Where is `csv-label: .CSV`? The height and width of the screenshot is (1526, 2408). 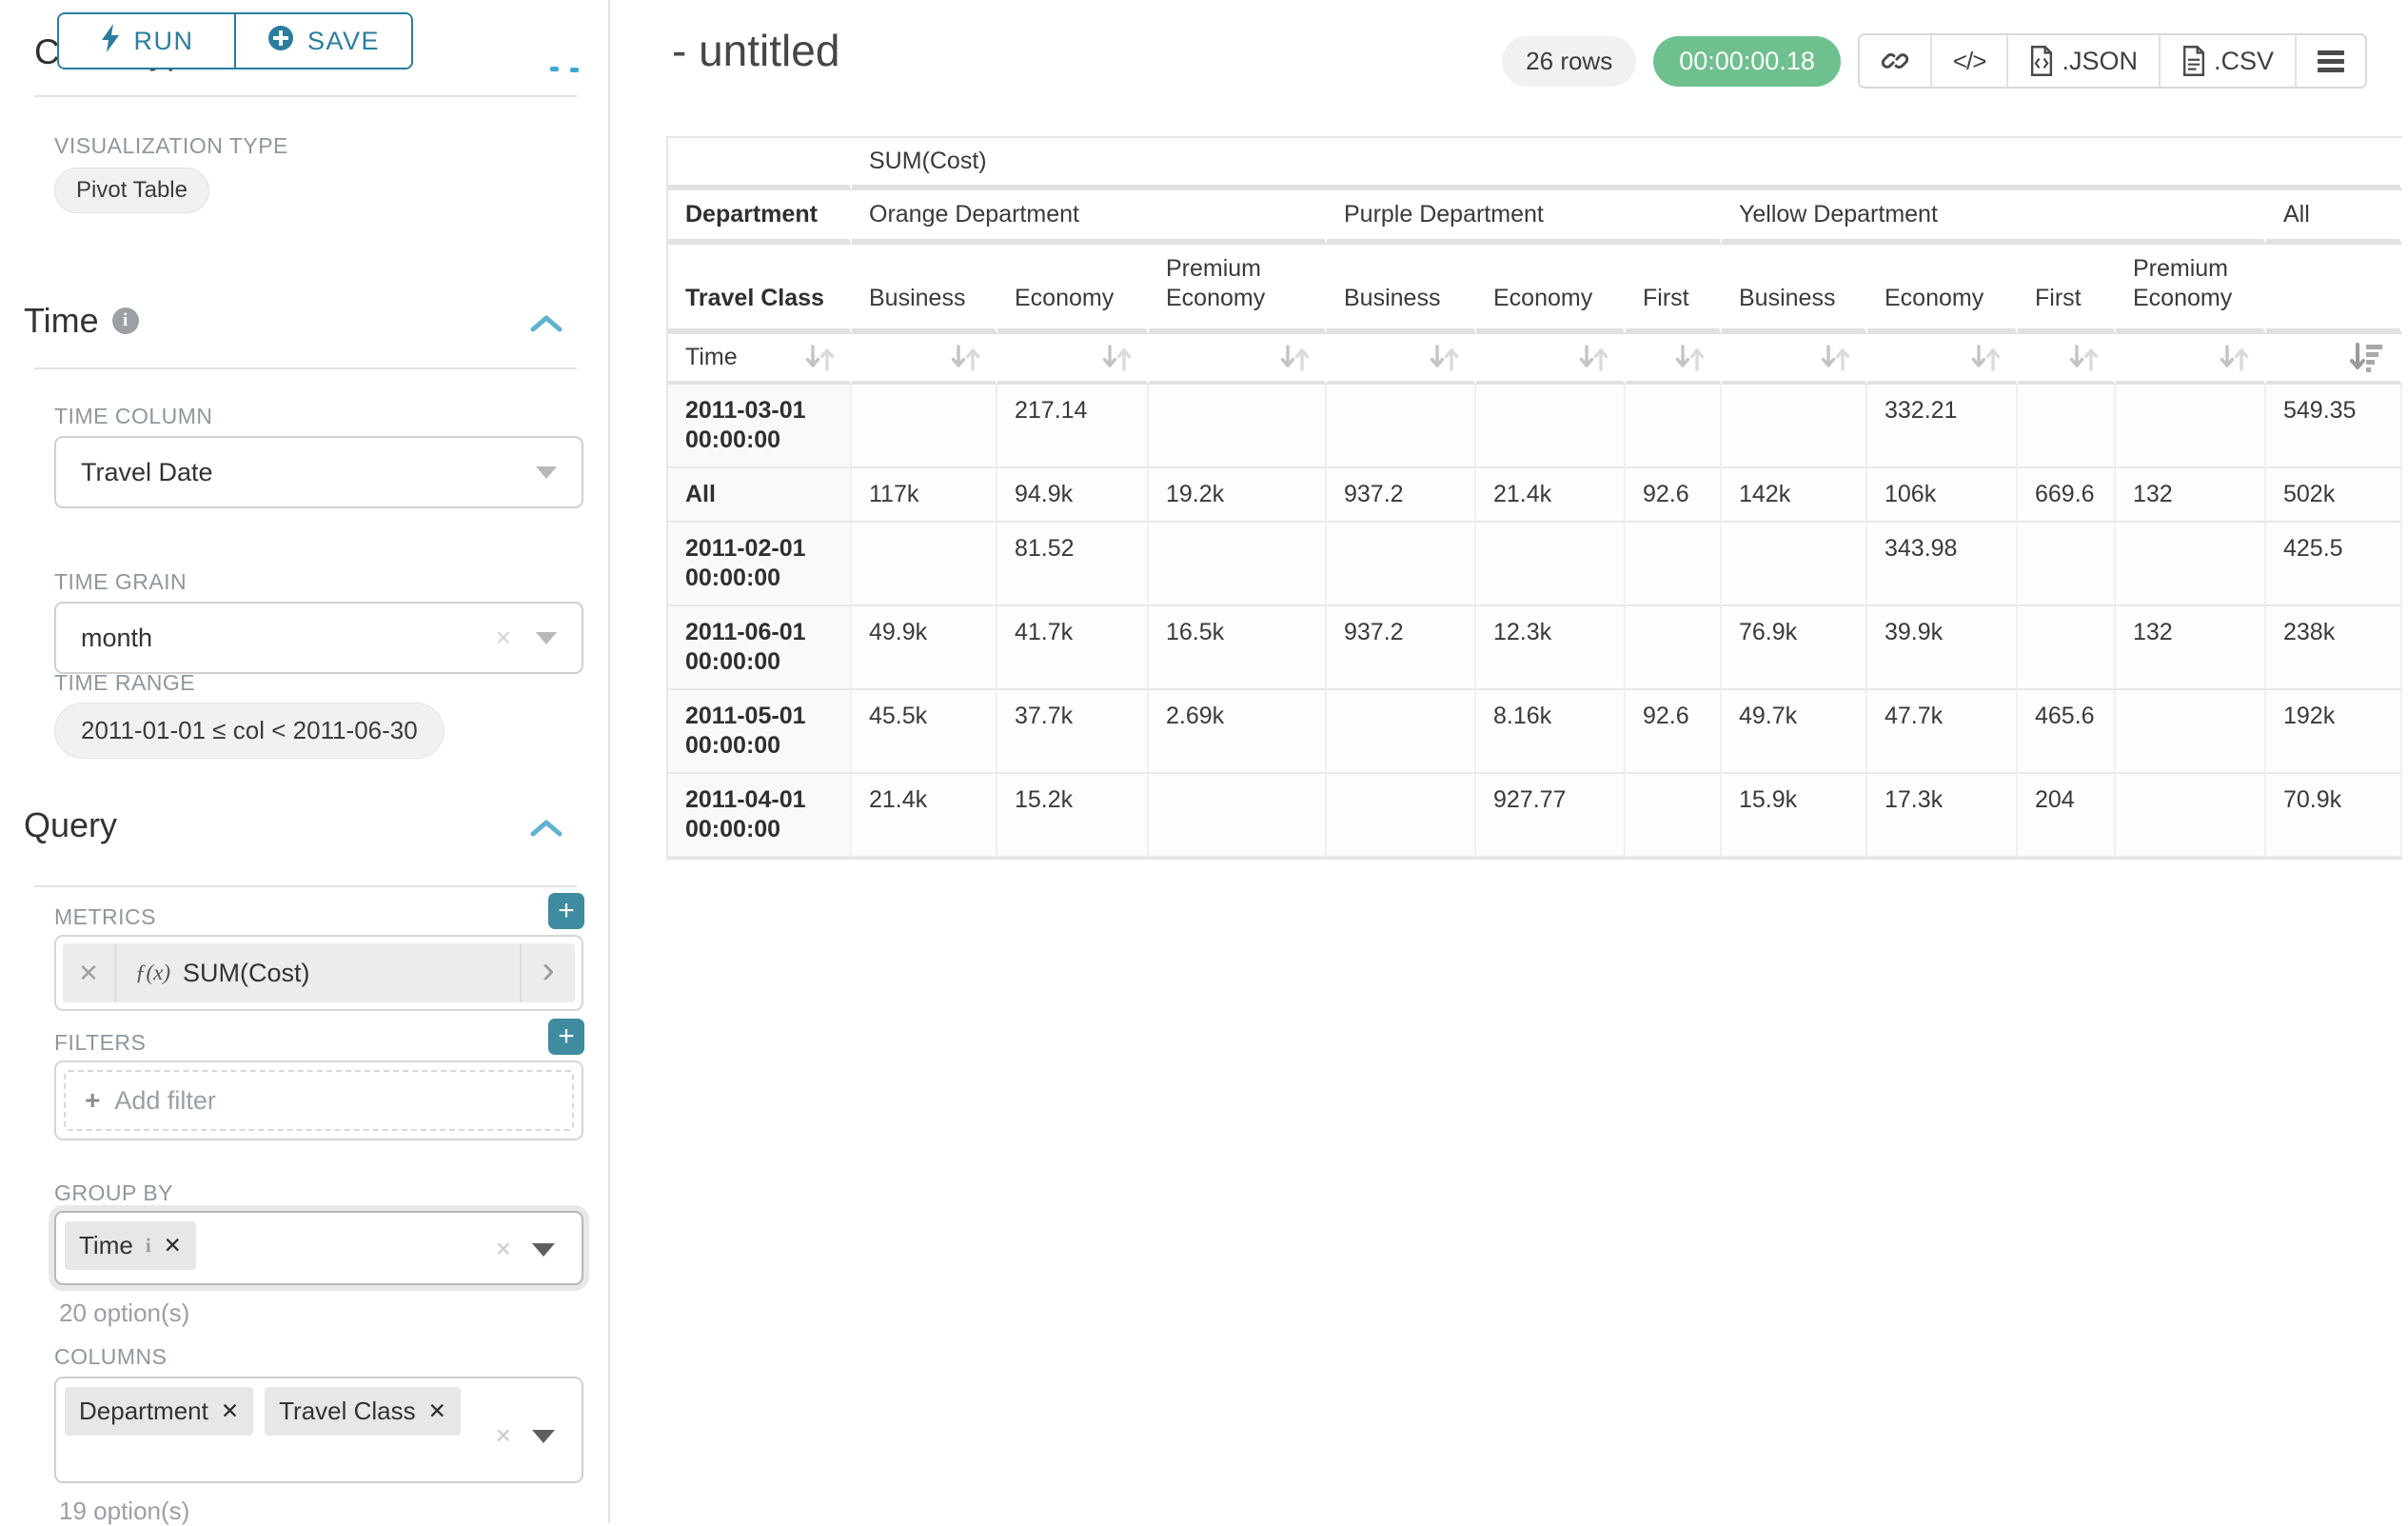 csv-label: .CSV is located at coordinates (2243, 60).